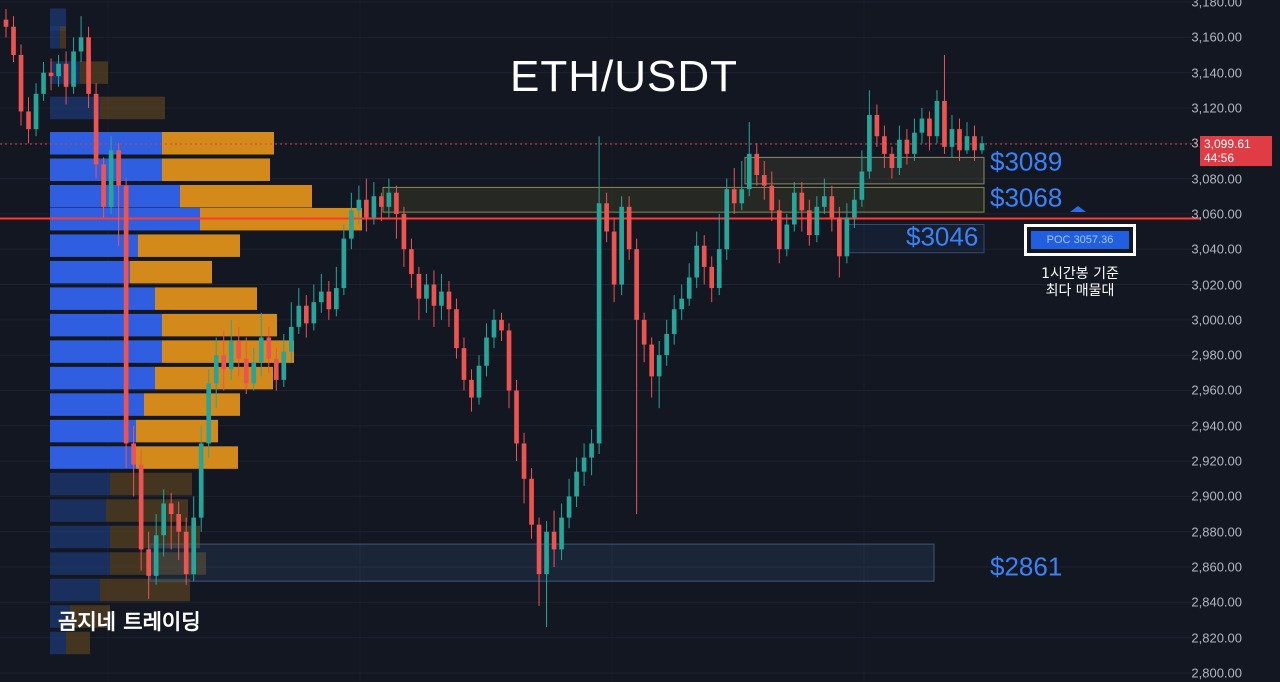  Describe the element at coordinates (1216, 285) in the screenshot. I see `price-tick-label: 3,020.00` at that location.